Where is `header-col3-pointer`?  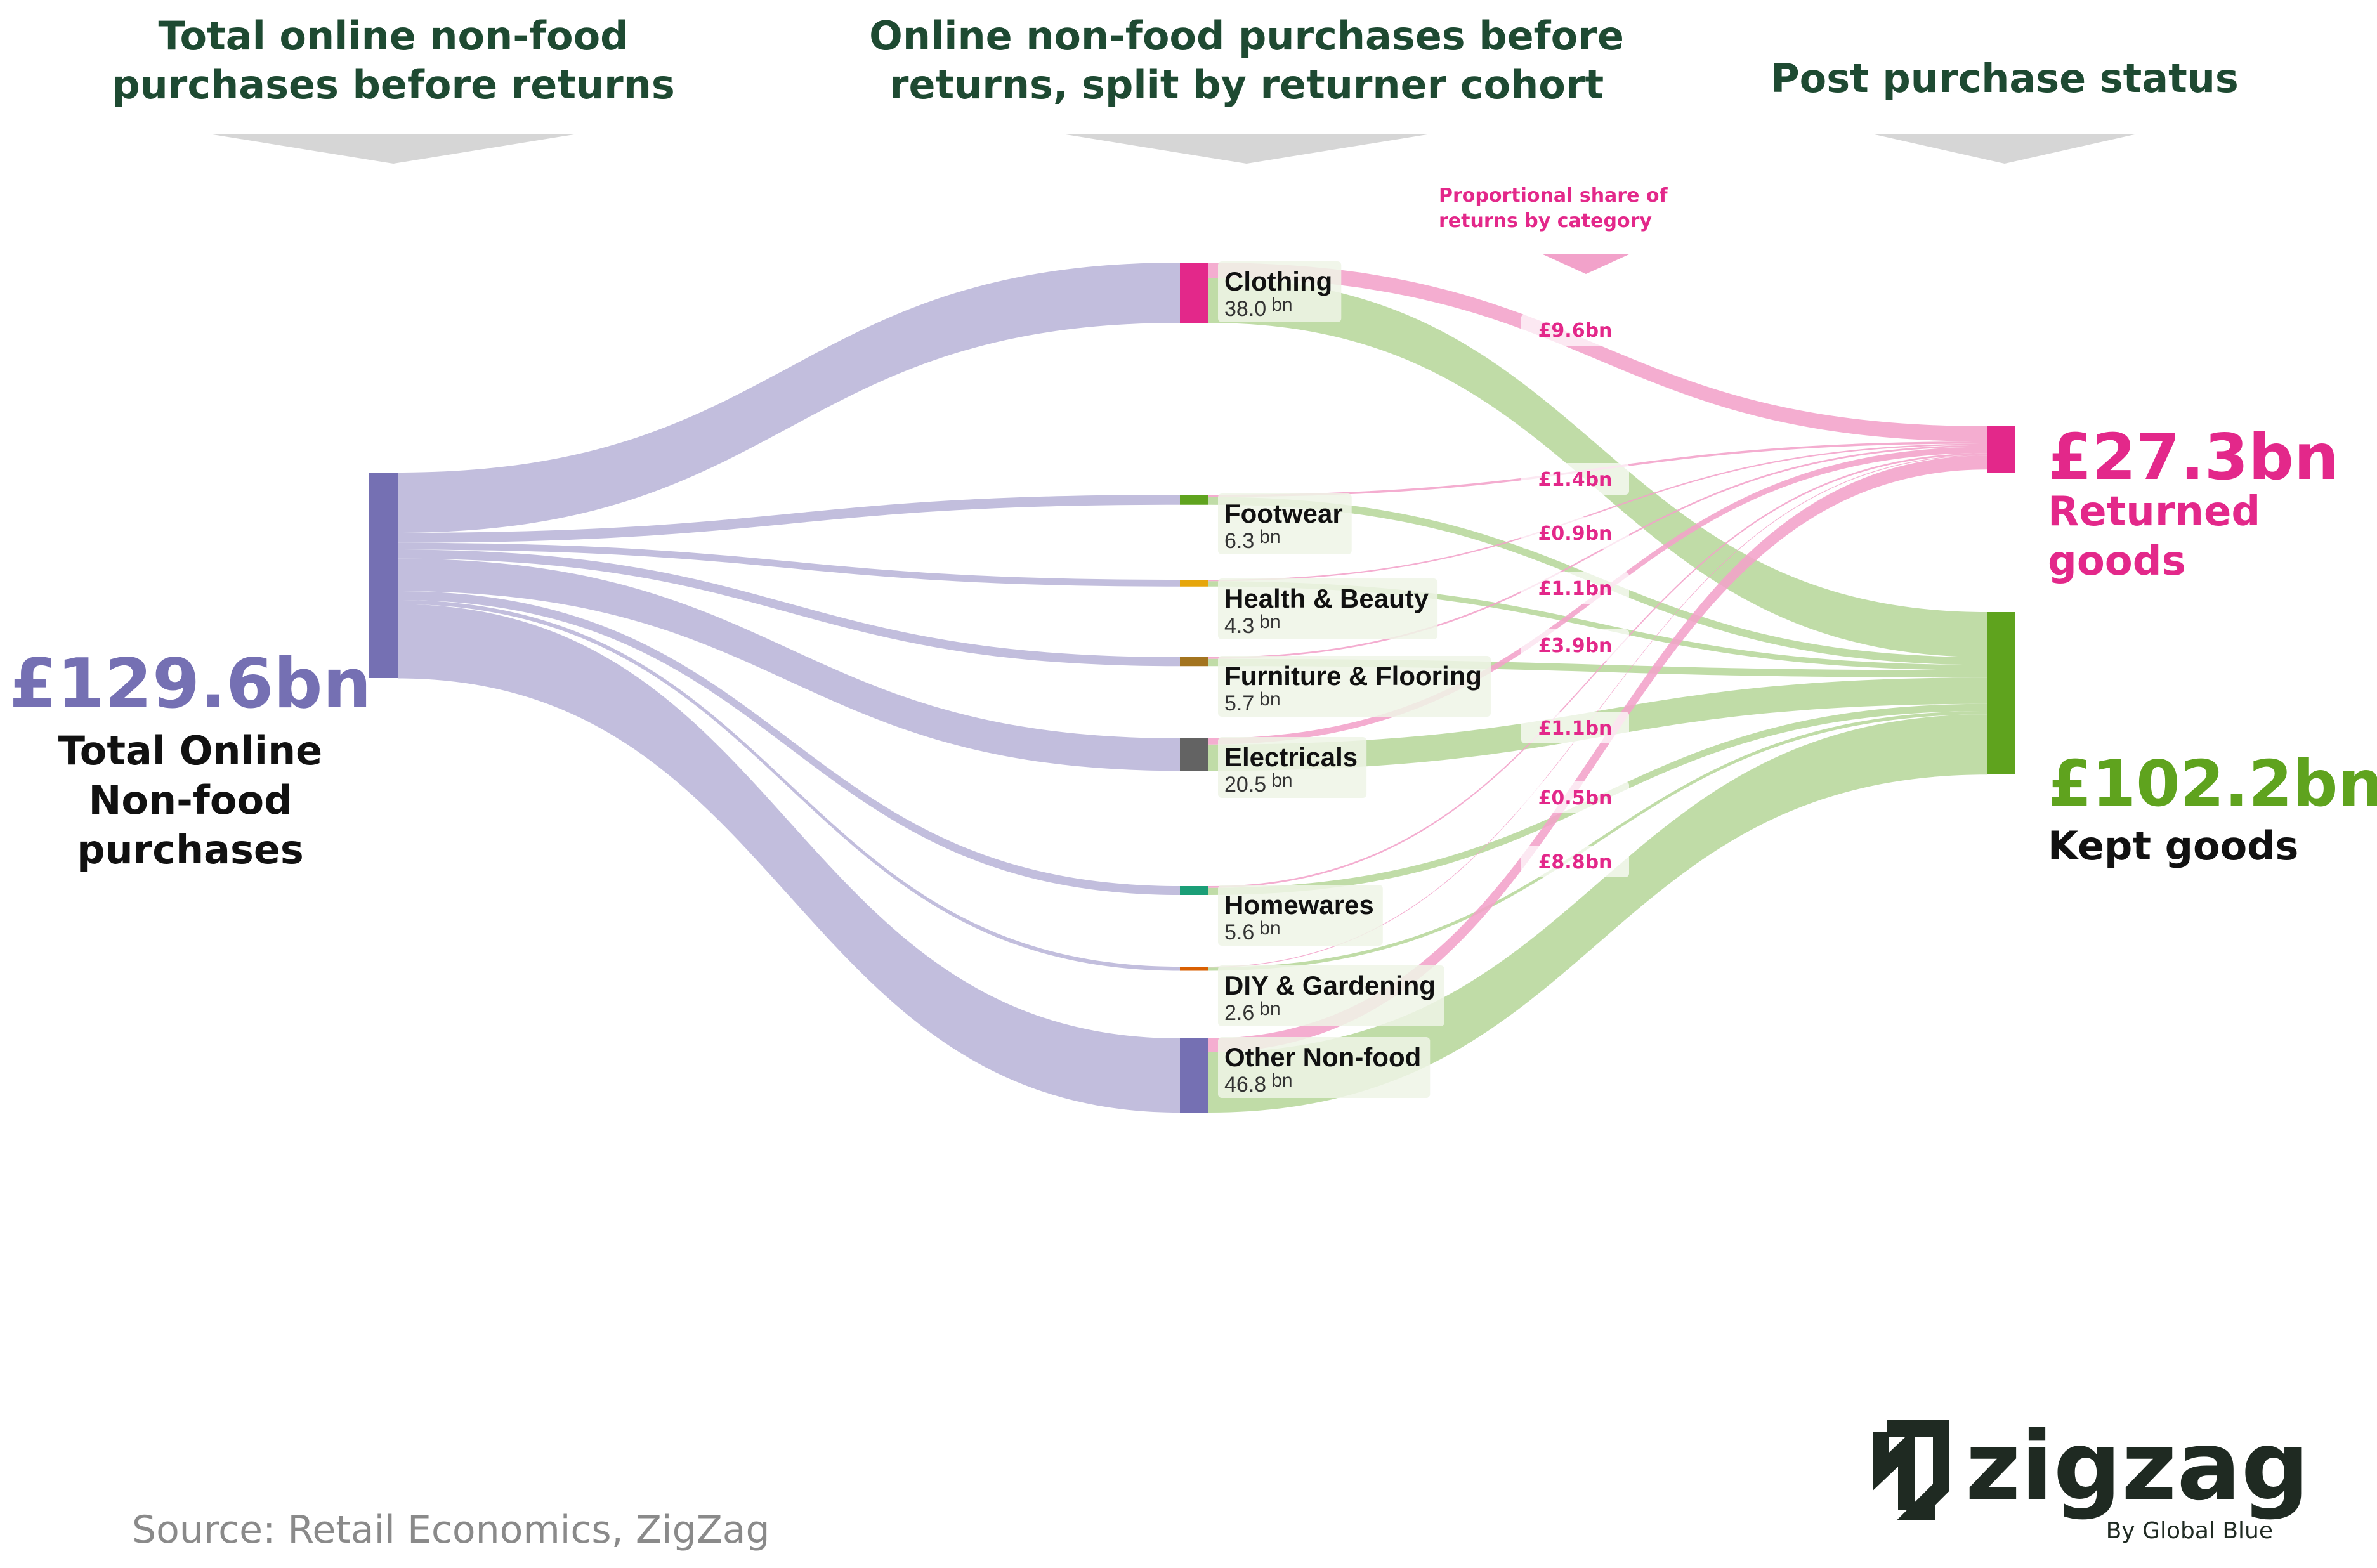 header-col3-pointer is located at coordinates (2005, 149).